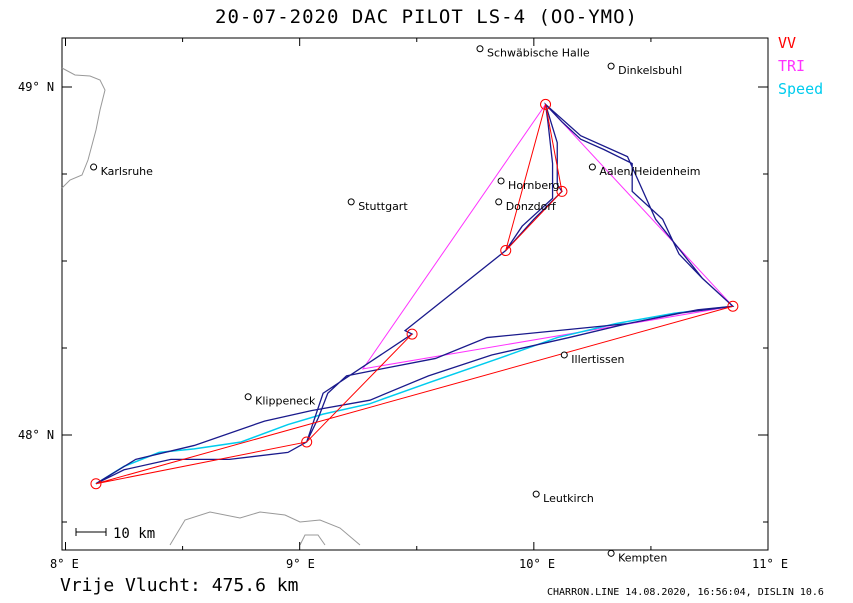 This screenshot has height=603, width=853. I want to click on place-marker: Schwäbische Halle, so click(533, 52).